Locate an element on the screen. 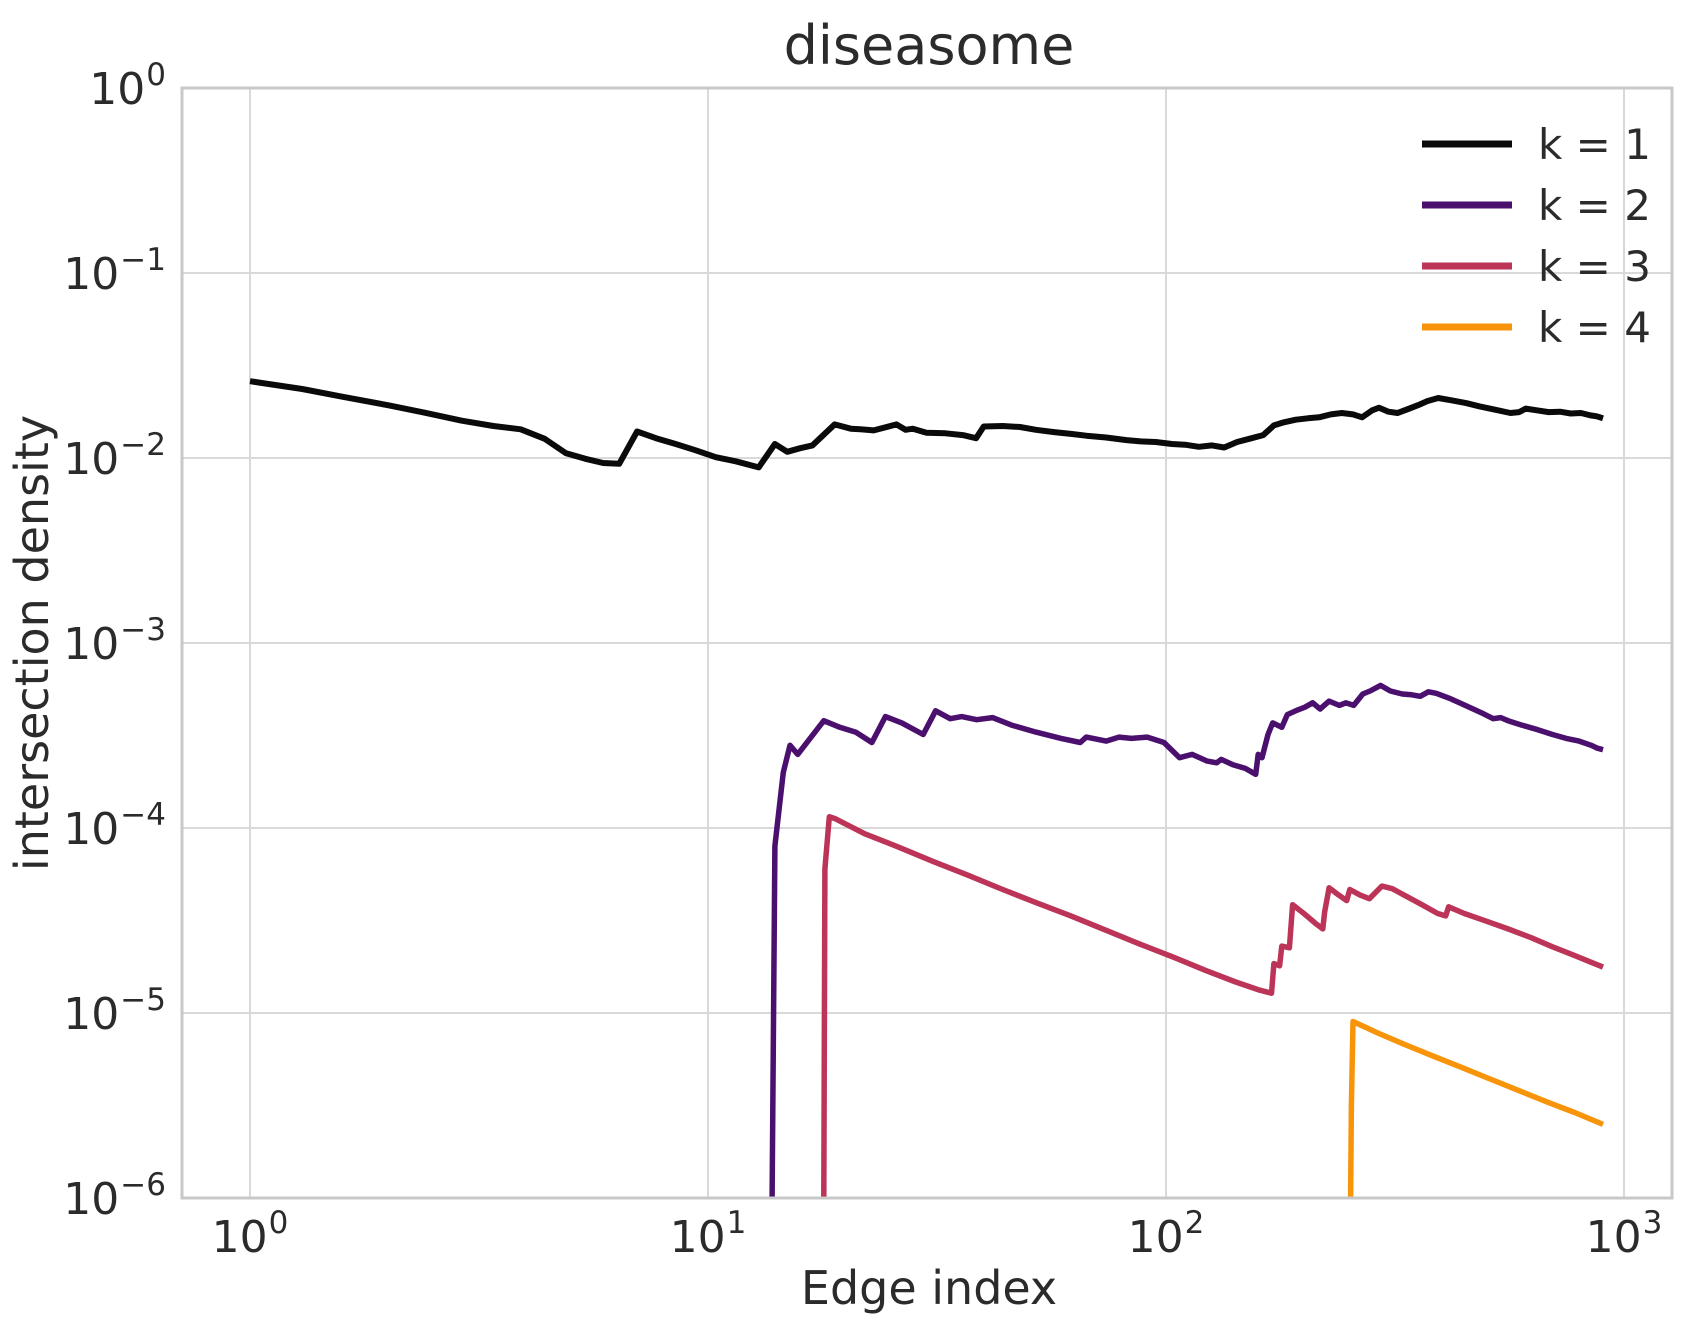  y-tick-label: 10⁻³ is located at coordinates (114, 641).